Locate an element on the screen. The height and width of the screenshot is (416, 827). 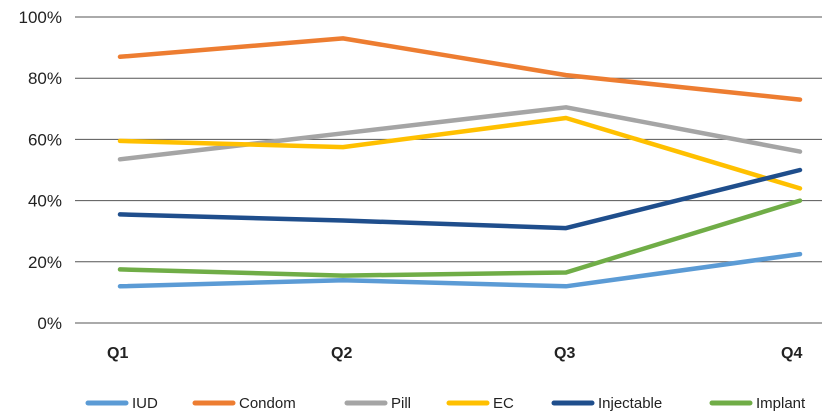
legend: IUD Condom Pill EC Injectable Implant is located at coordinates (445, 403).